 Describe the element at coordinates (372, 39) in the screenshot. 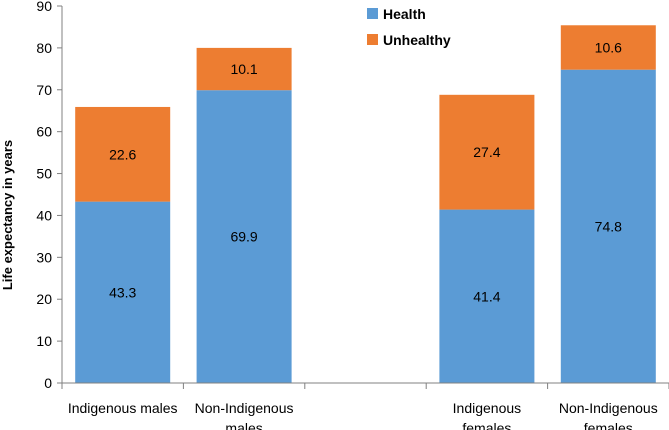

I see `legend-swatch-unhealthy` at that location.